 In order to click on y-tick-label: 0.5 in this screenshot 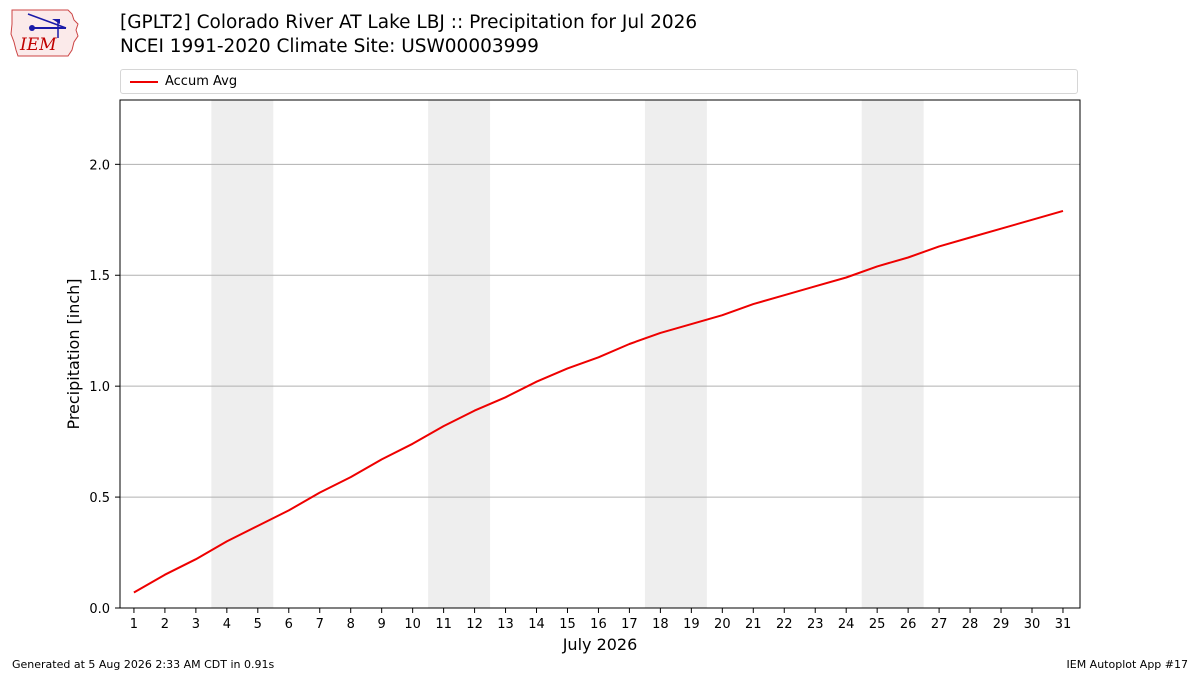, I will do `click(99, 498)`.